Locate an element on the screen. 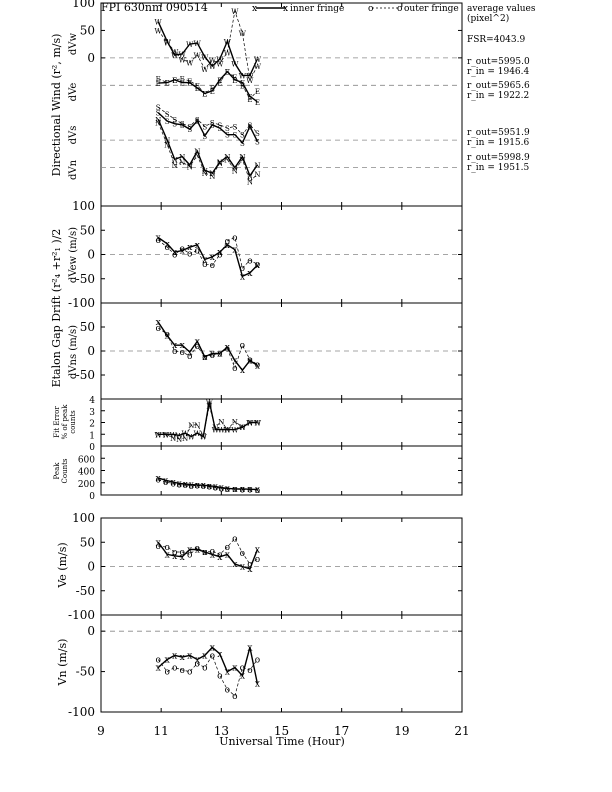  y-tick-label: 400 is located at coordinates (86, 473).